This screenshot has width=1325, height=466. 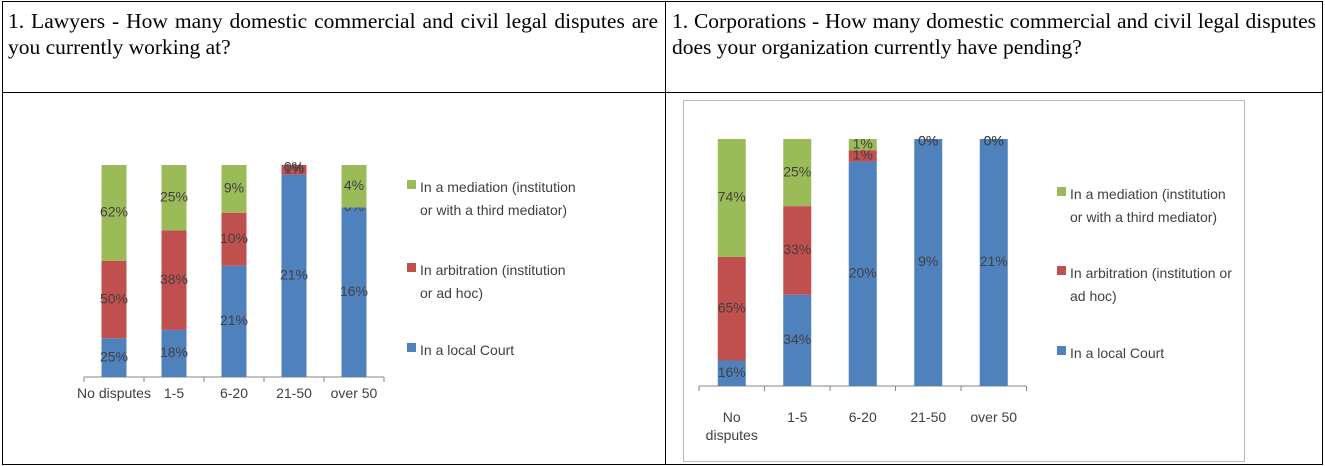 I want to click on value-label: 38%, so click(x=174, y=279).